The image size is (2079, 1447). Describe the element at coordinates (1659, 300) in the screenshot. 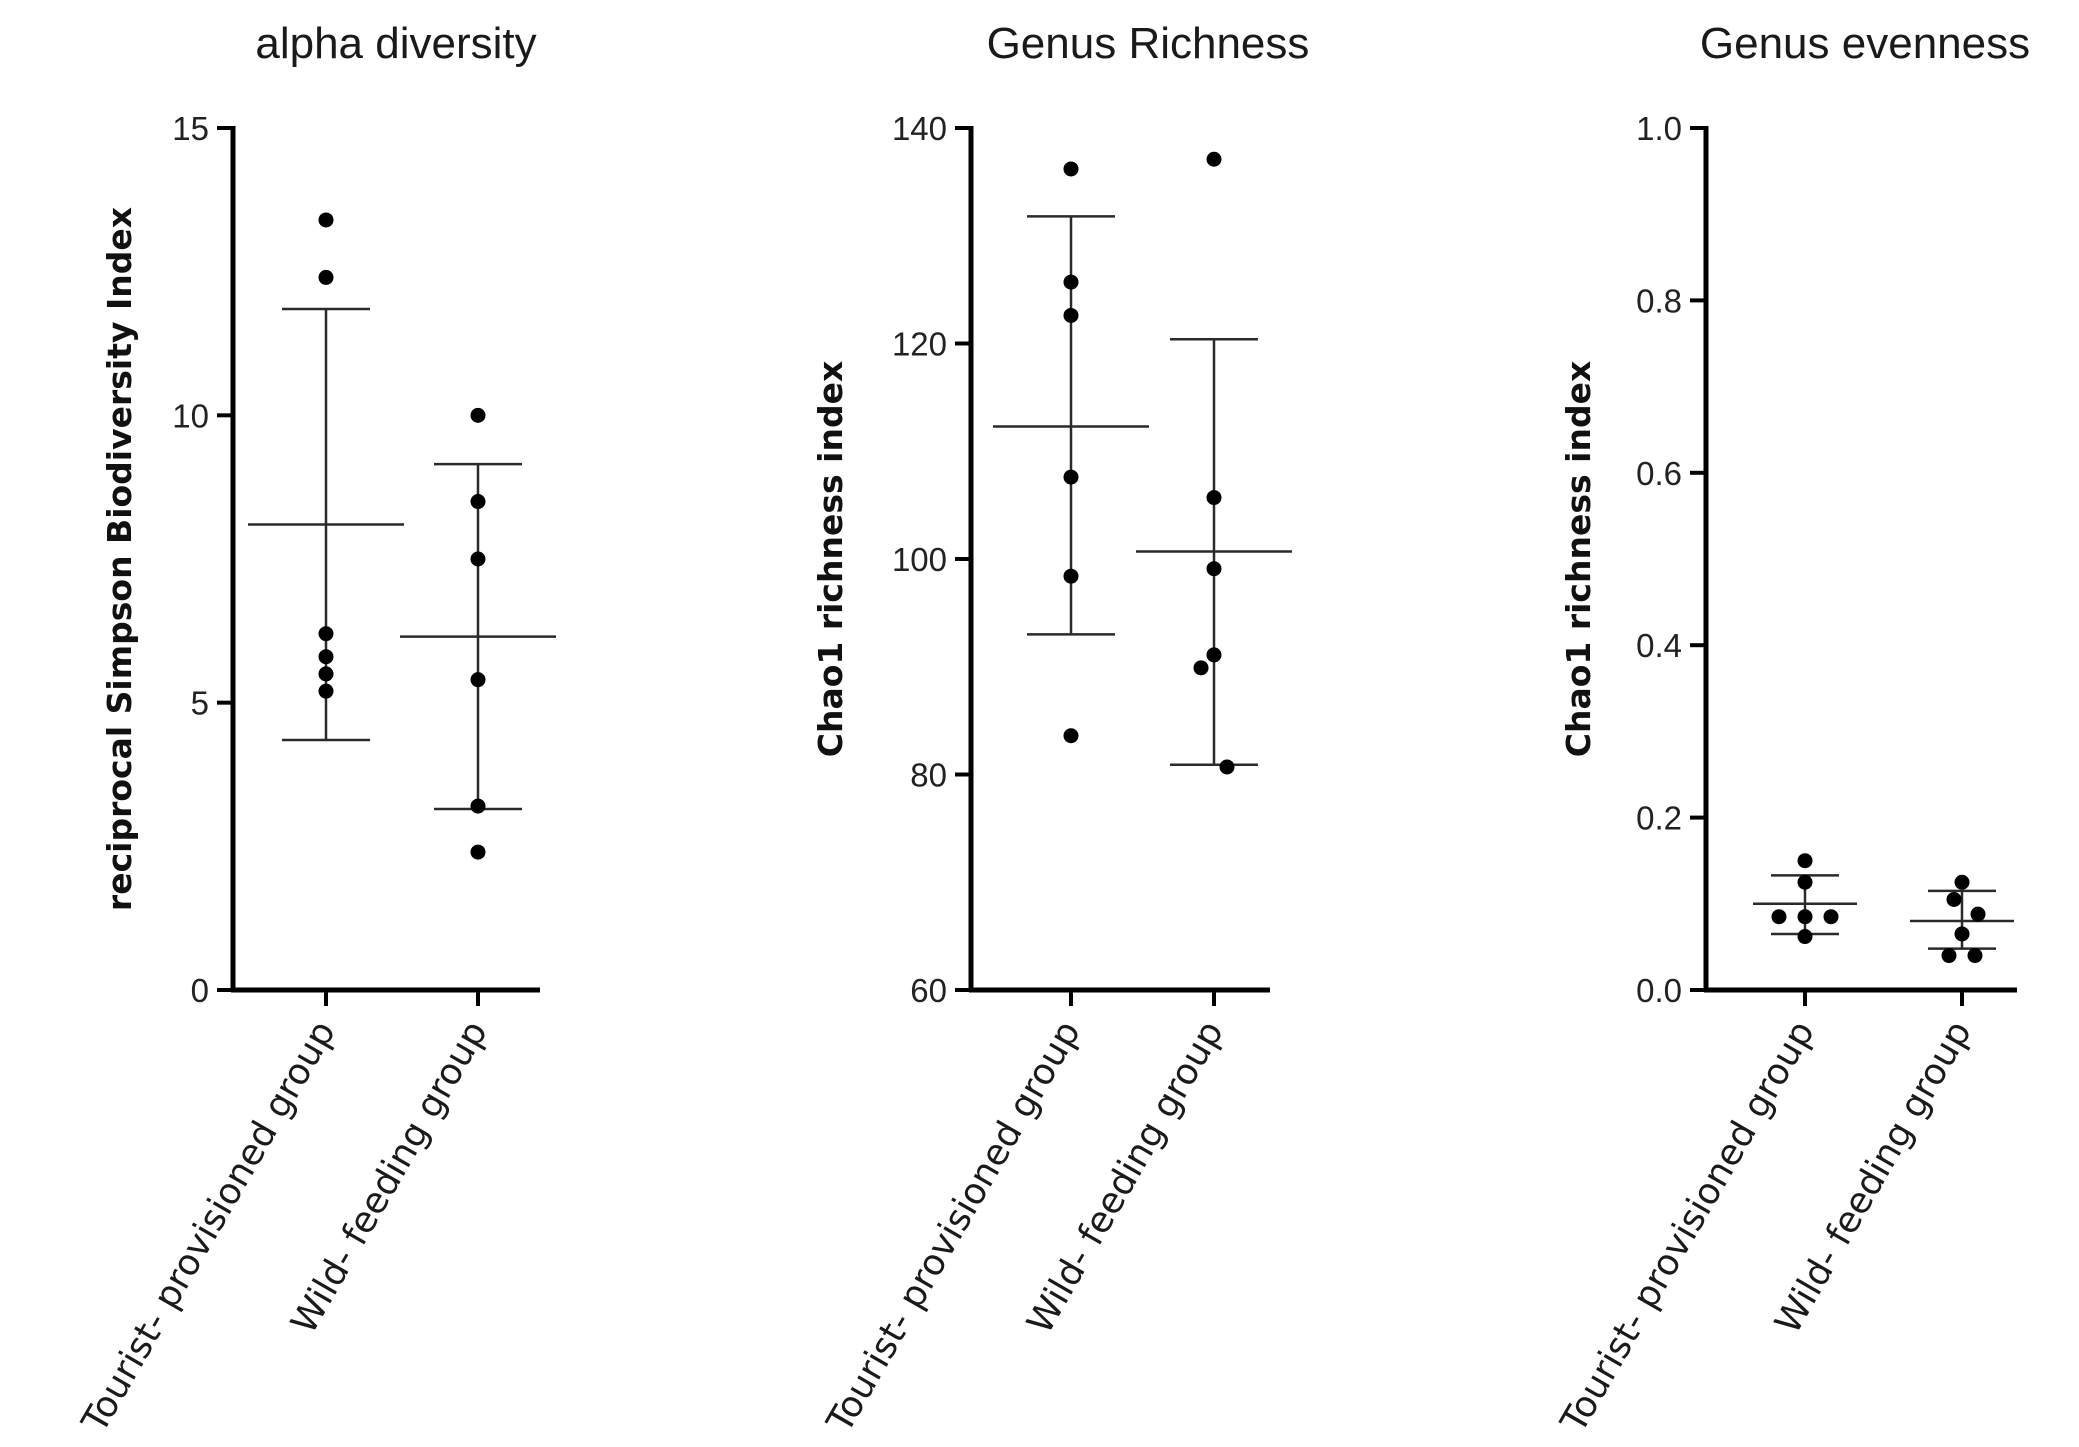

I see `y-tick-label: 0.8` at that location.